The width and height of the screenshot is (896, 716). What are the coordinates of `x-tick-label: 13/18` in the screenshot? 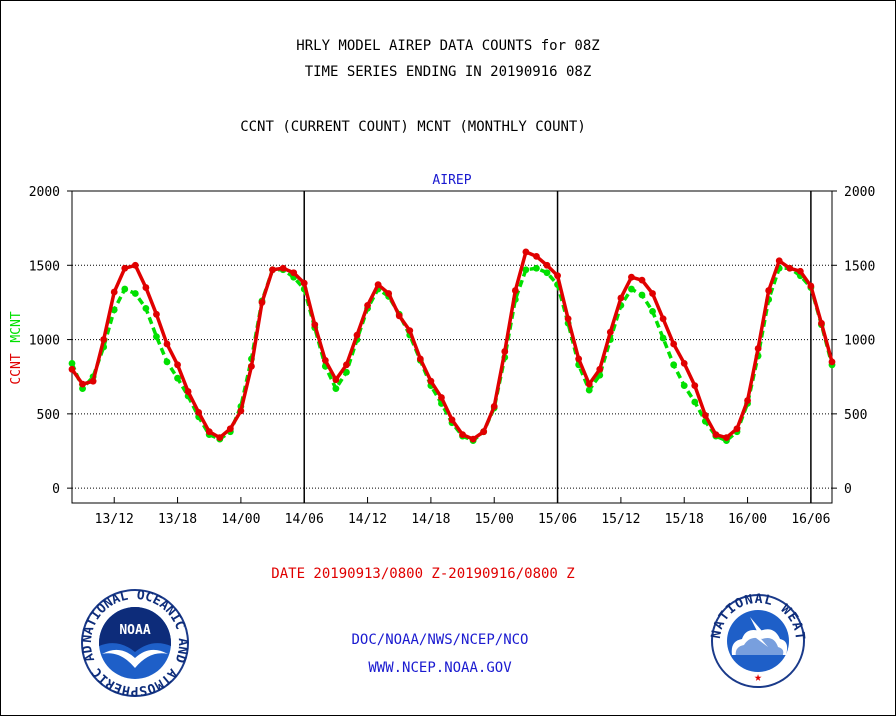 It's located at (177, 519).